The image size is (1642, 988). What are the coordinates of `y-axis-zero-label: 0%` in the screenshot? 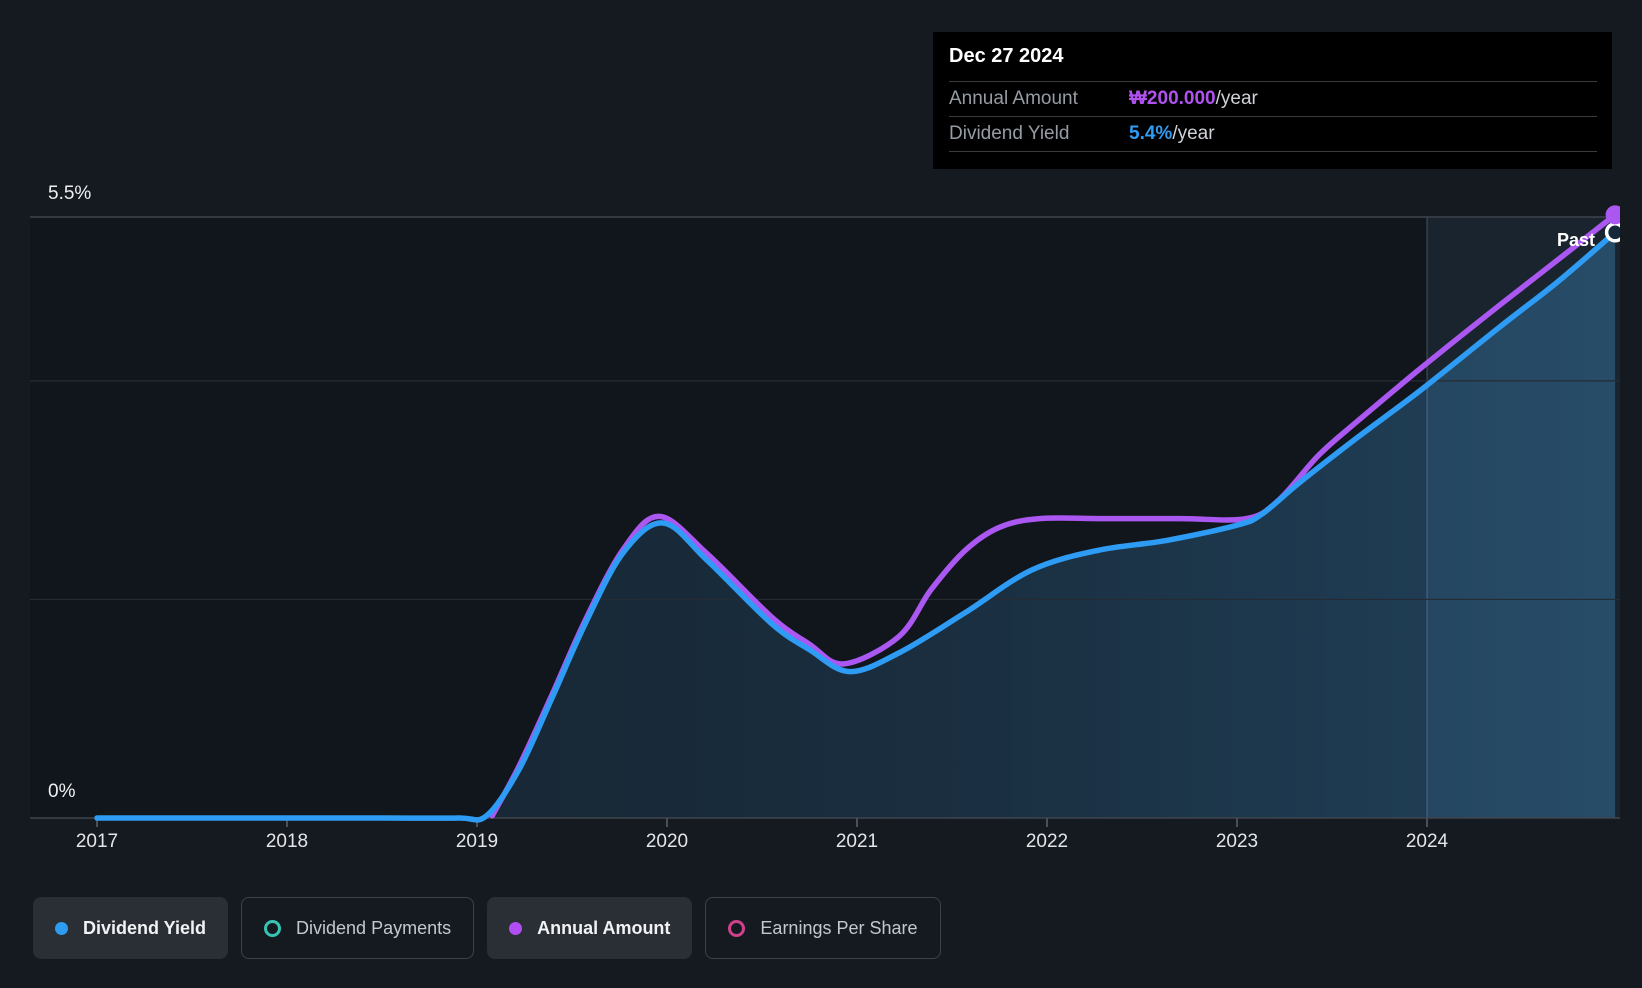 It's located at (62, 791).